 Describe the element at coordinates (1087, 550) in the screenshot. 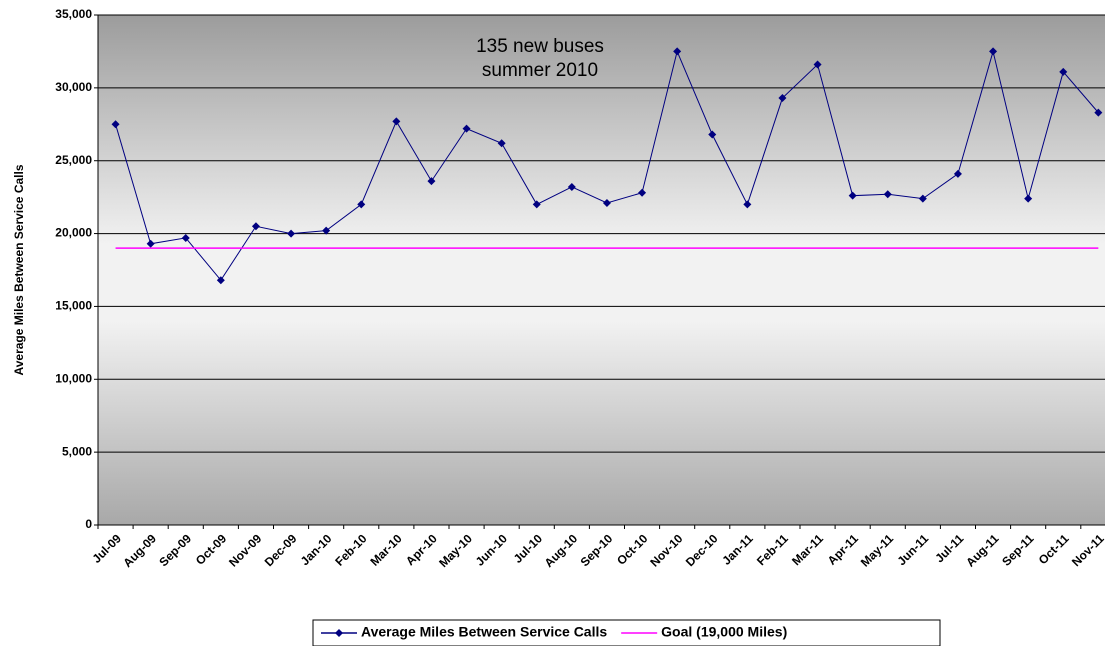

I see `x-tick-label: Nov-11` at that location.